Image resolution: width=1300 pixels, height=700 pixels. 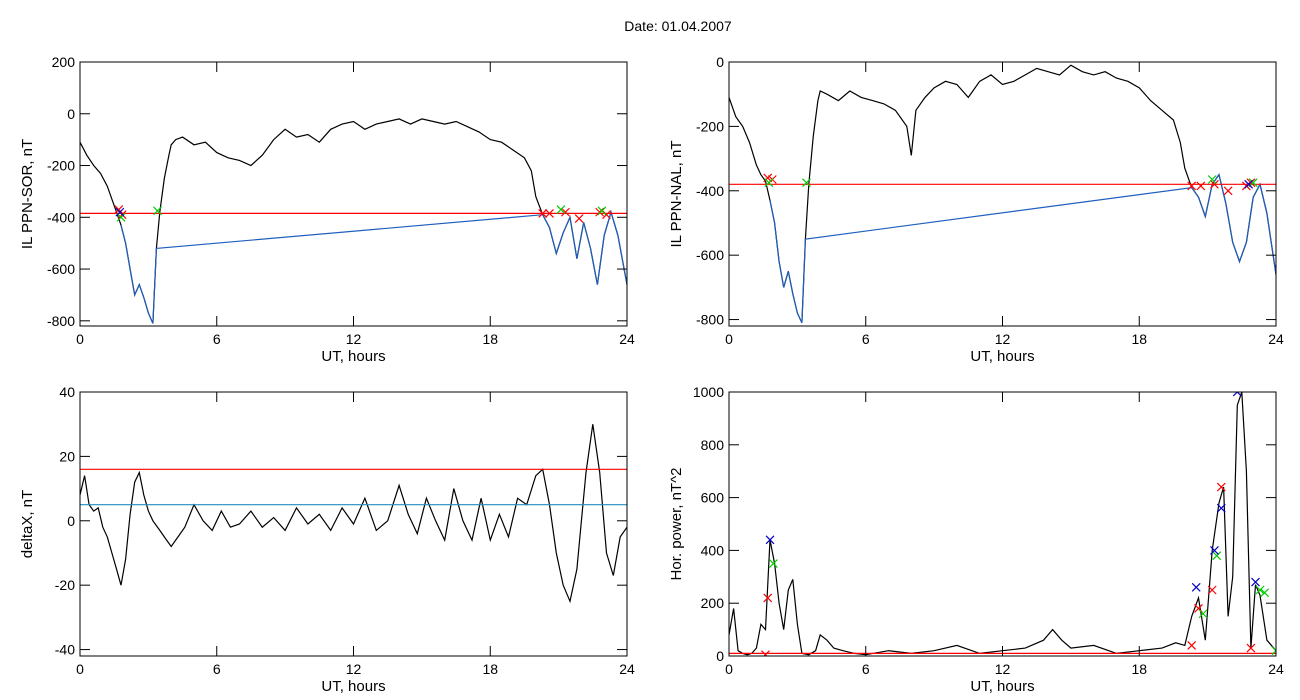 What do you see at coordinates (713, 550) in the screenshot?
I see `y-tick-label: 400` at bounding box center [713, 550].